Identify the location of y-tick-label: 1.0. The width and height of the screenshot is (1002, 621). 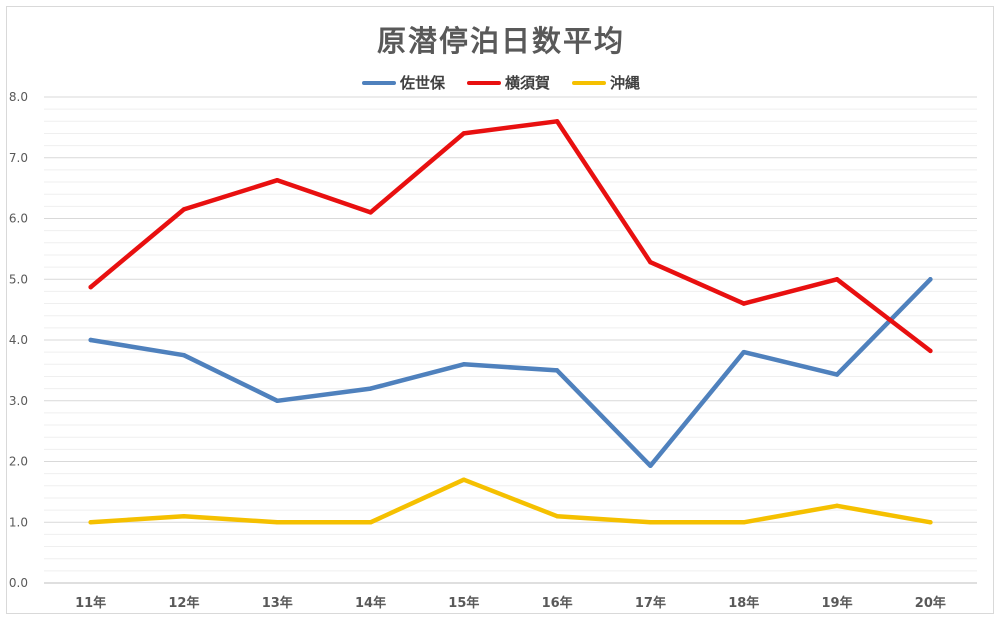
(18, 522).